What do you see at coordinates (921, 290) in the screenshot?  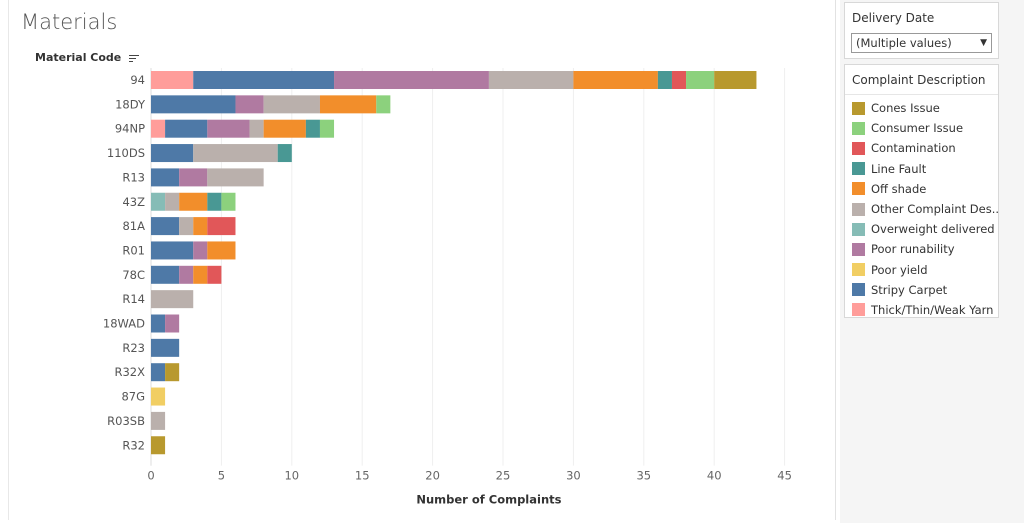 I see `legend-item: Stripy Carpet` at bounding box center [921, 290].